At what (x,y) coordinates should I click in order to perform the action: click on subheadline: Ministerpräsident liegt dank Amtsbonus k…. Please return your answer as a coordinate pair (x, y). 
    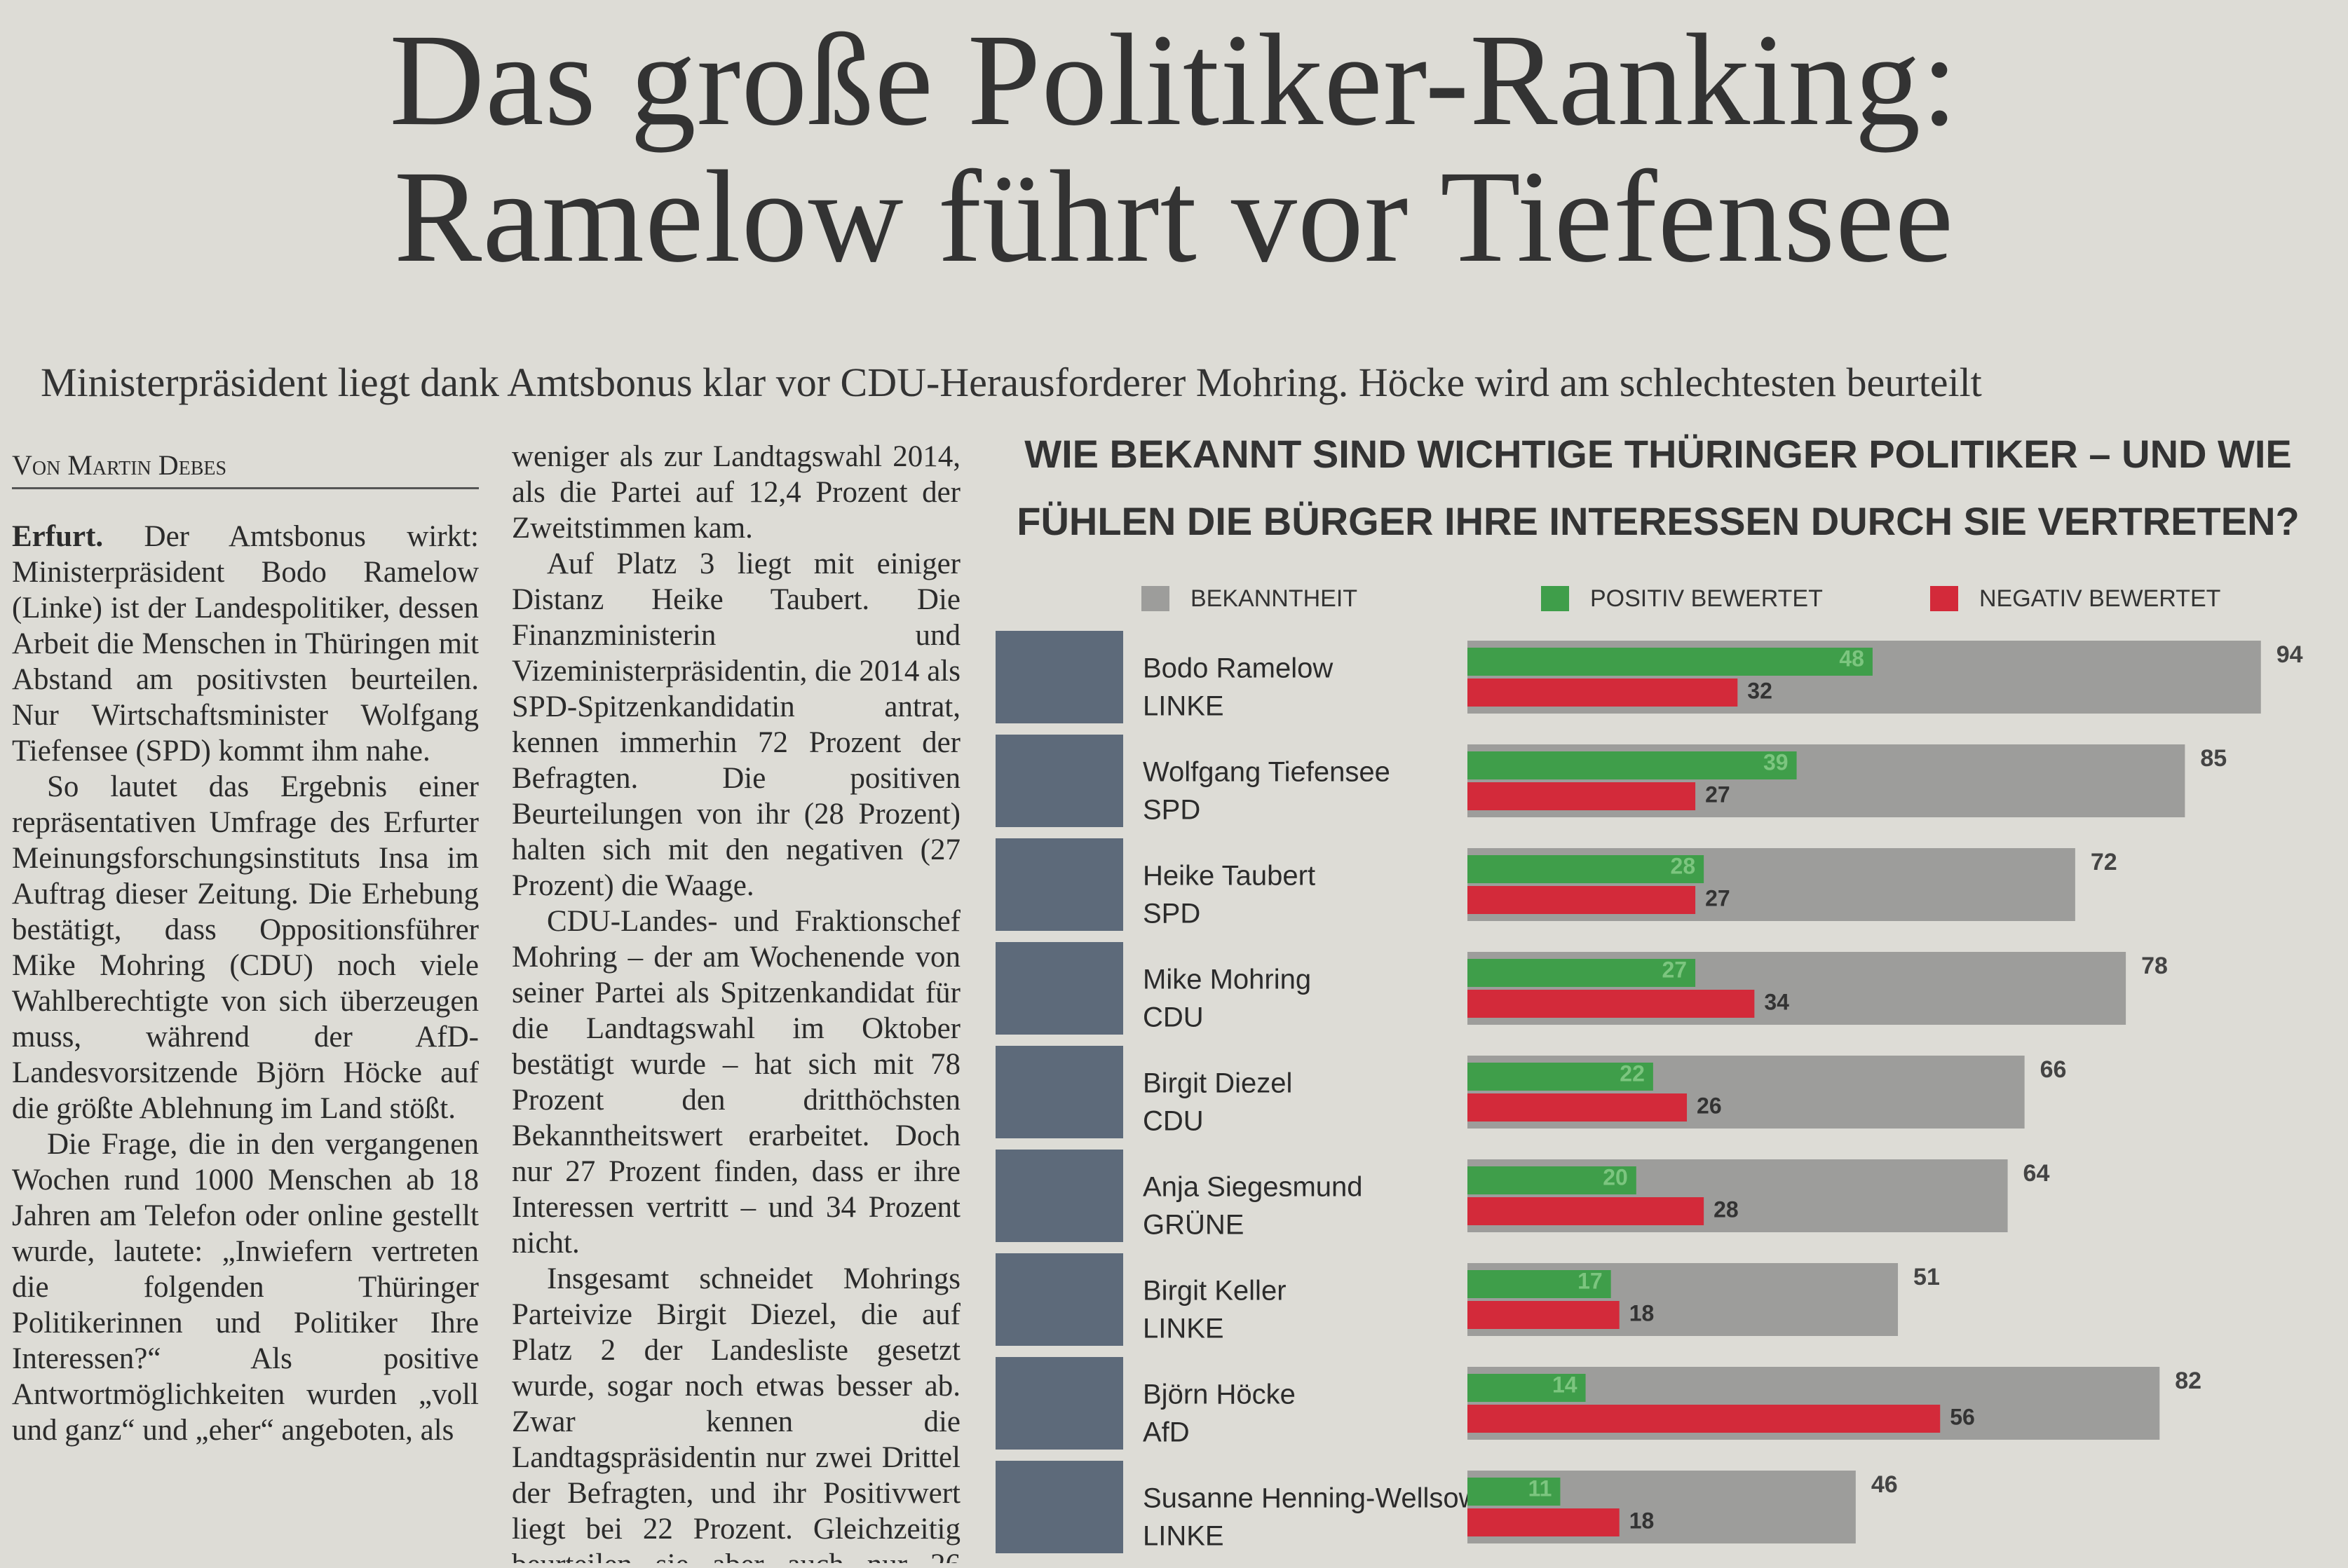
    Looking at the image, I should click on (1011, 382).